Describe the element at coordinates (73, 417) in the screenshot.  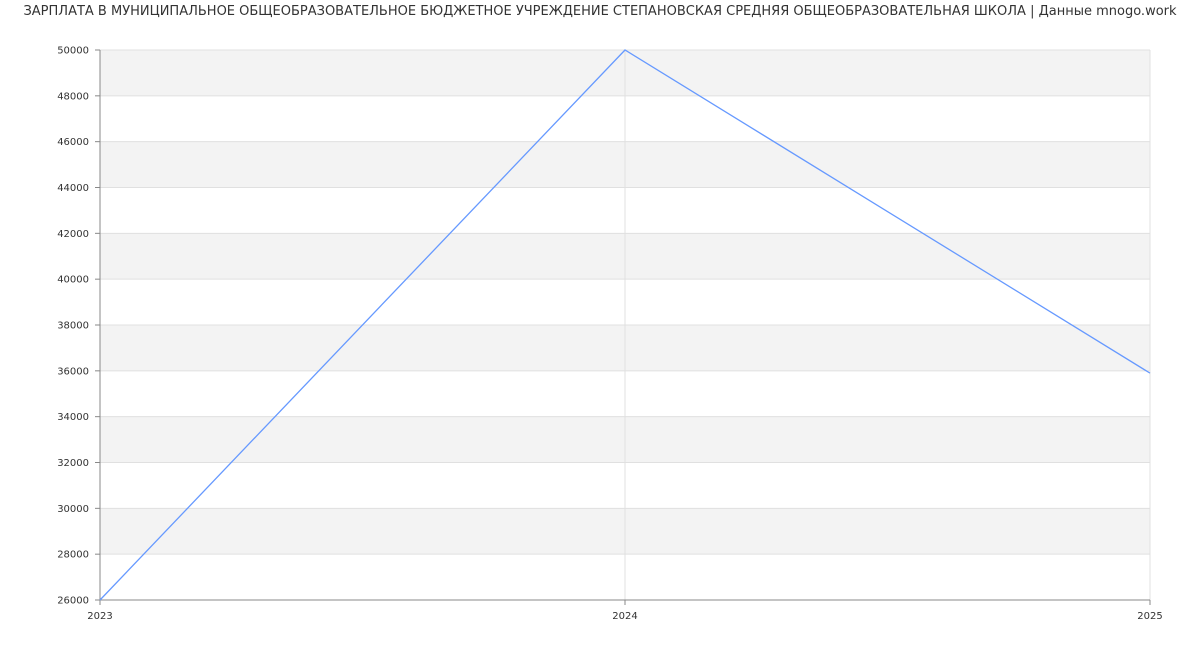
I see `y-tick-label: 34000` at that location.